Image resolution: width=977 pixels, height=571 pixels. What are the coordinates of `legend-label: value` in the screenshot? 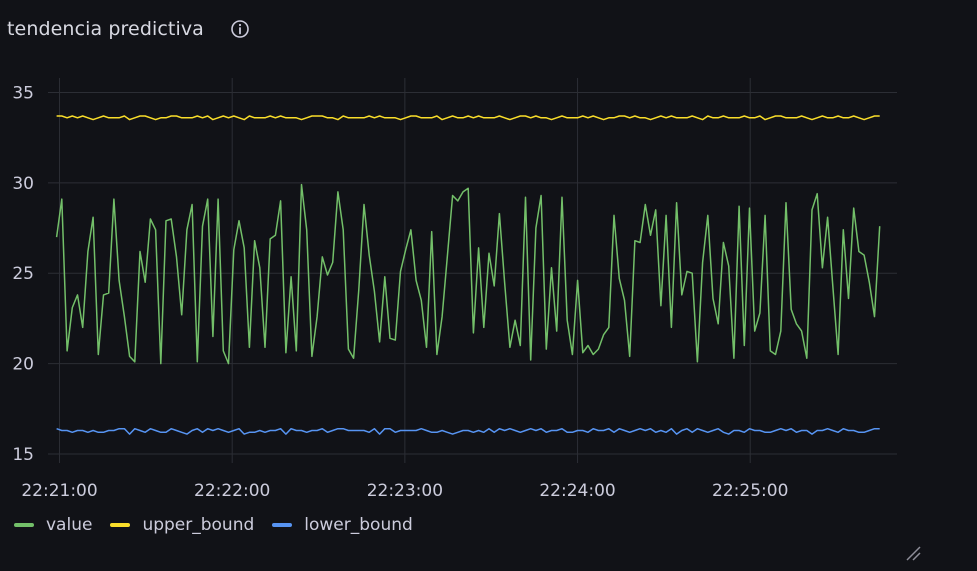 It's located at (69, 525).